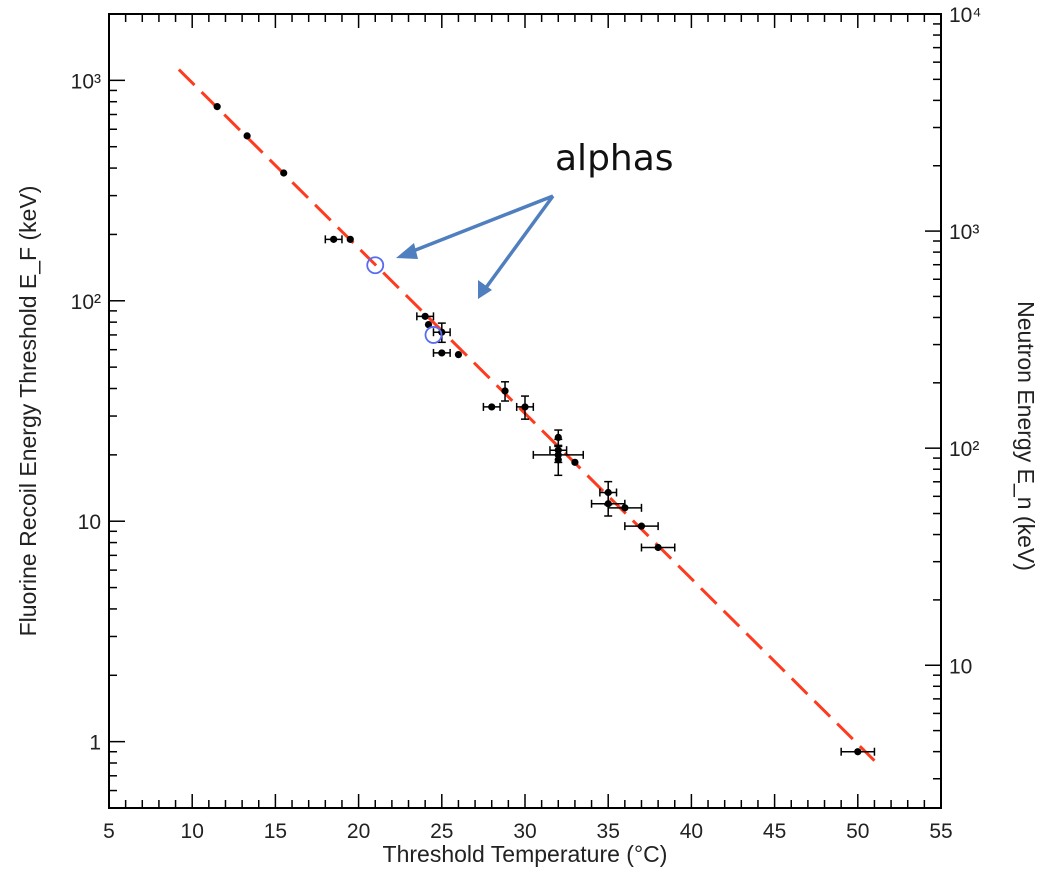 Image resolution: width=1047 pixels, height=881 pixels. I want to click on x-tick-labels: 5 10 15 20 25 30 35 40 45 50 55, so click(528, 831).